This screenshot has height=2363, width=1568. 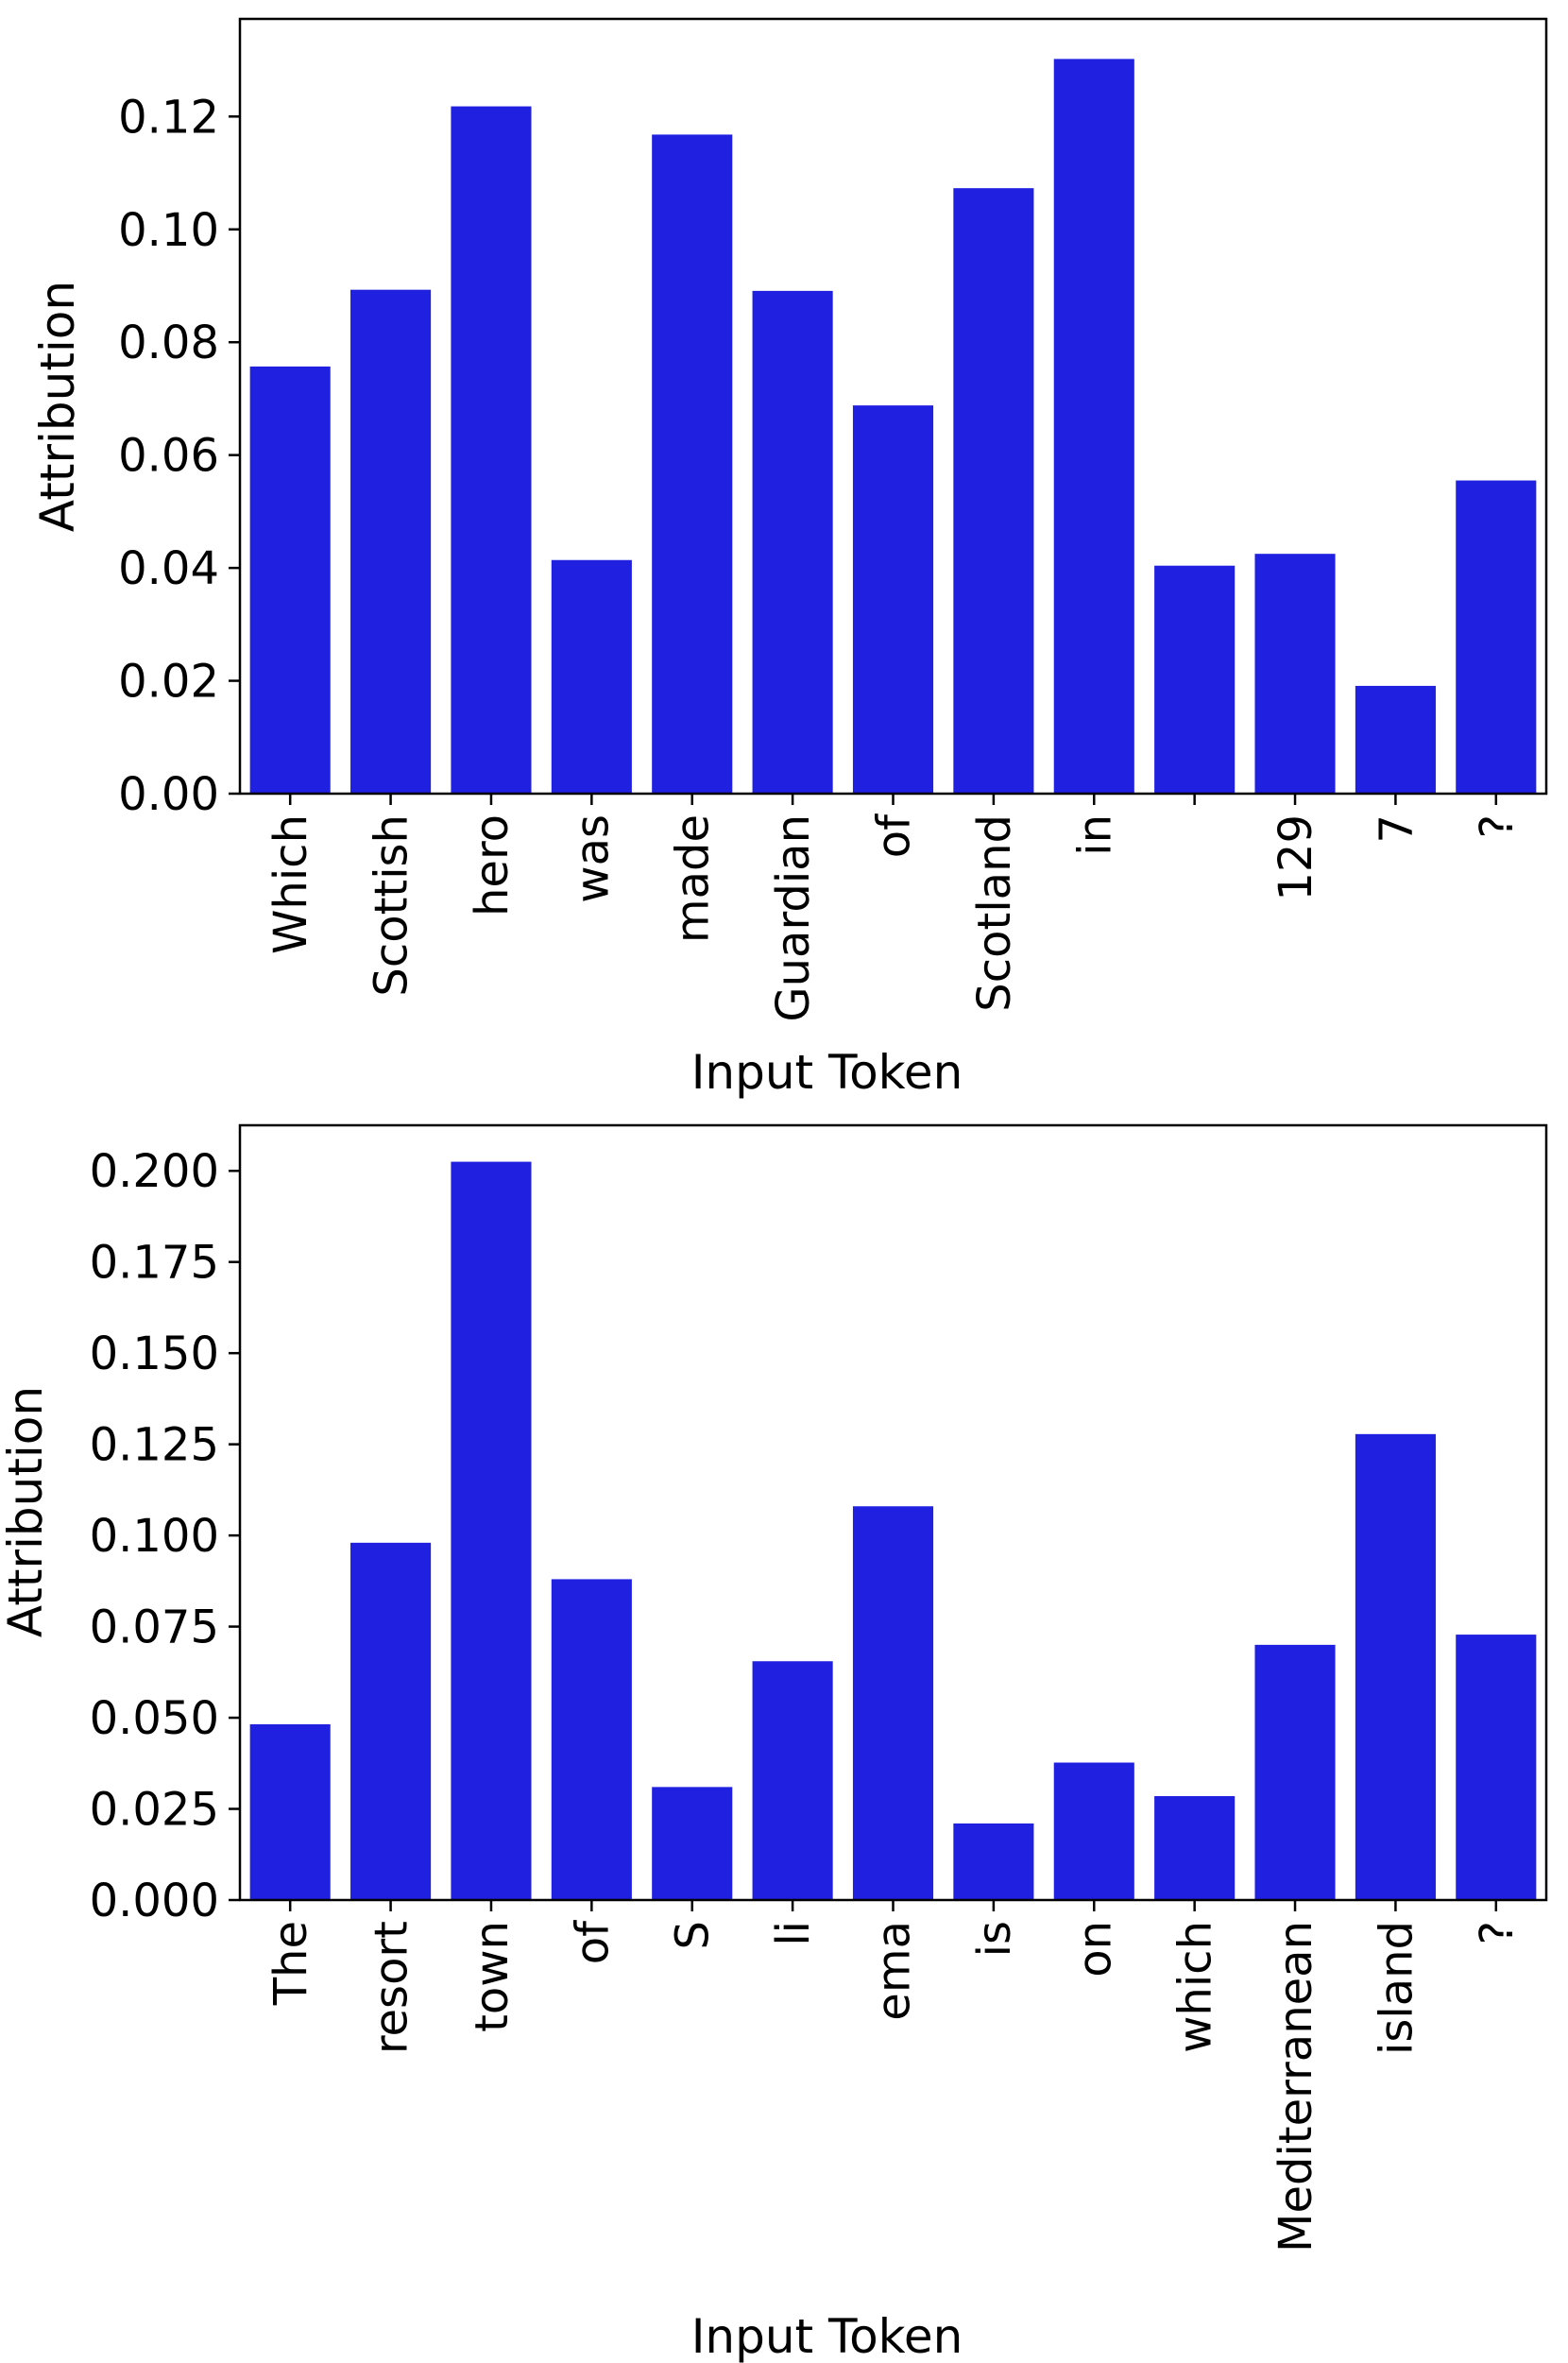 What do you see at coordinates (168, 230) in the screenshot?
I see `y-tick-label: 0.10` at bounding box center [168, 230].